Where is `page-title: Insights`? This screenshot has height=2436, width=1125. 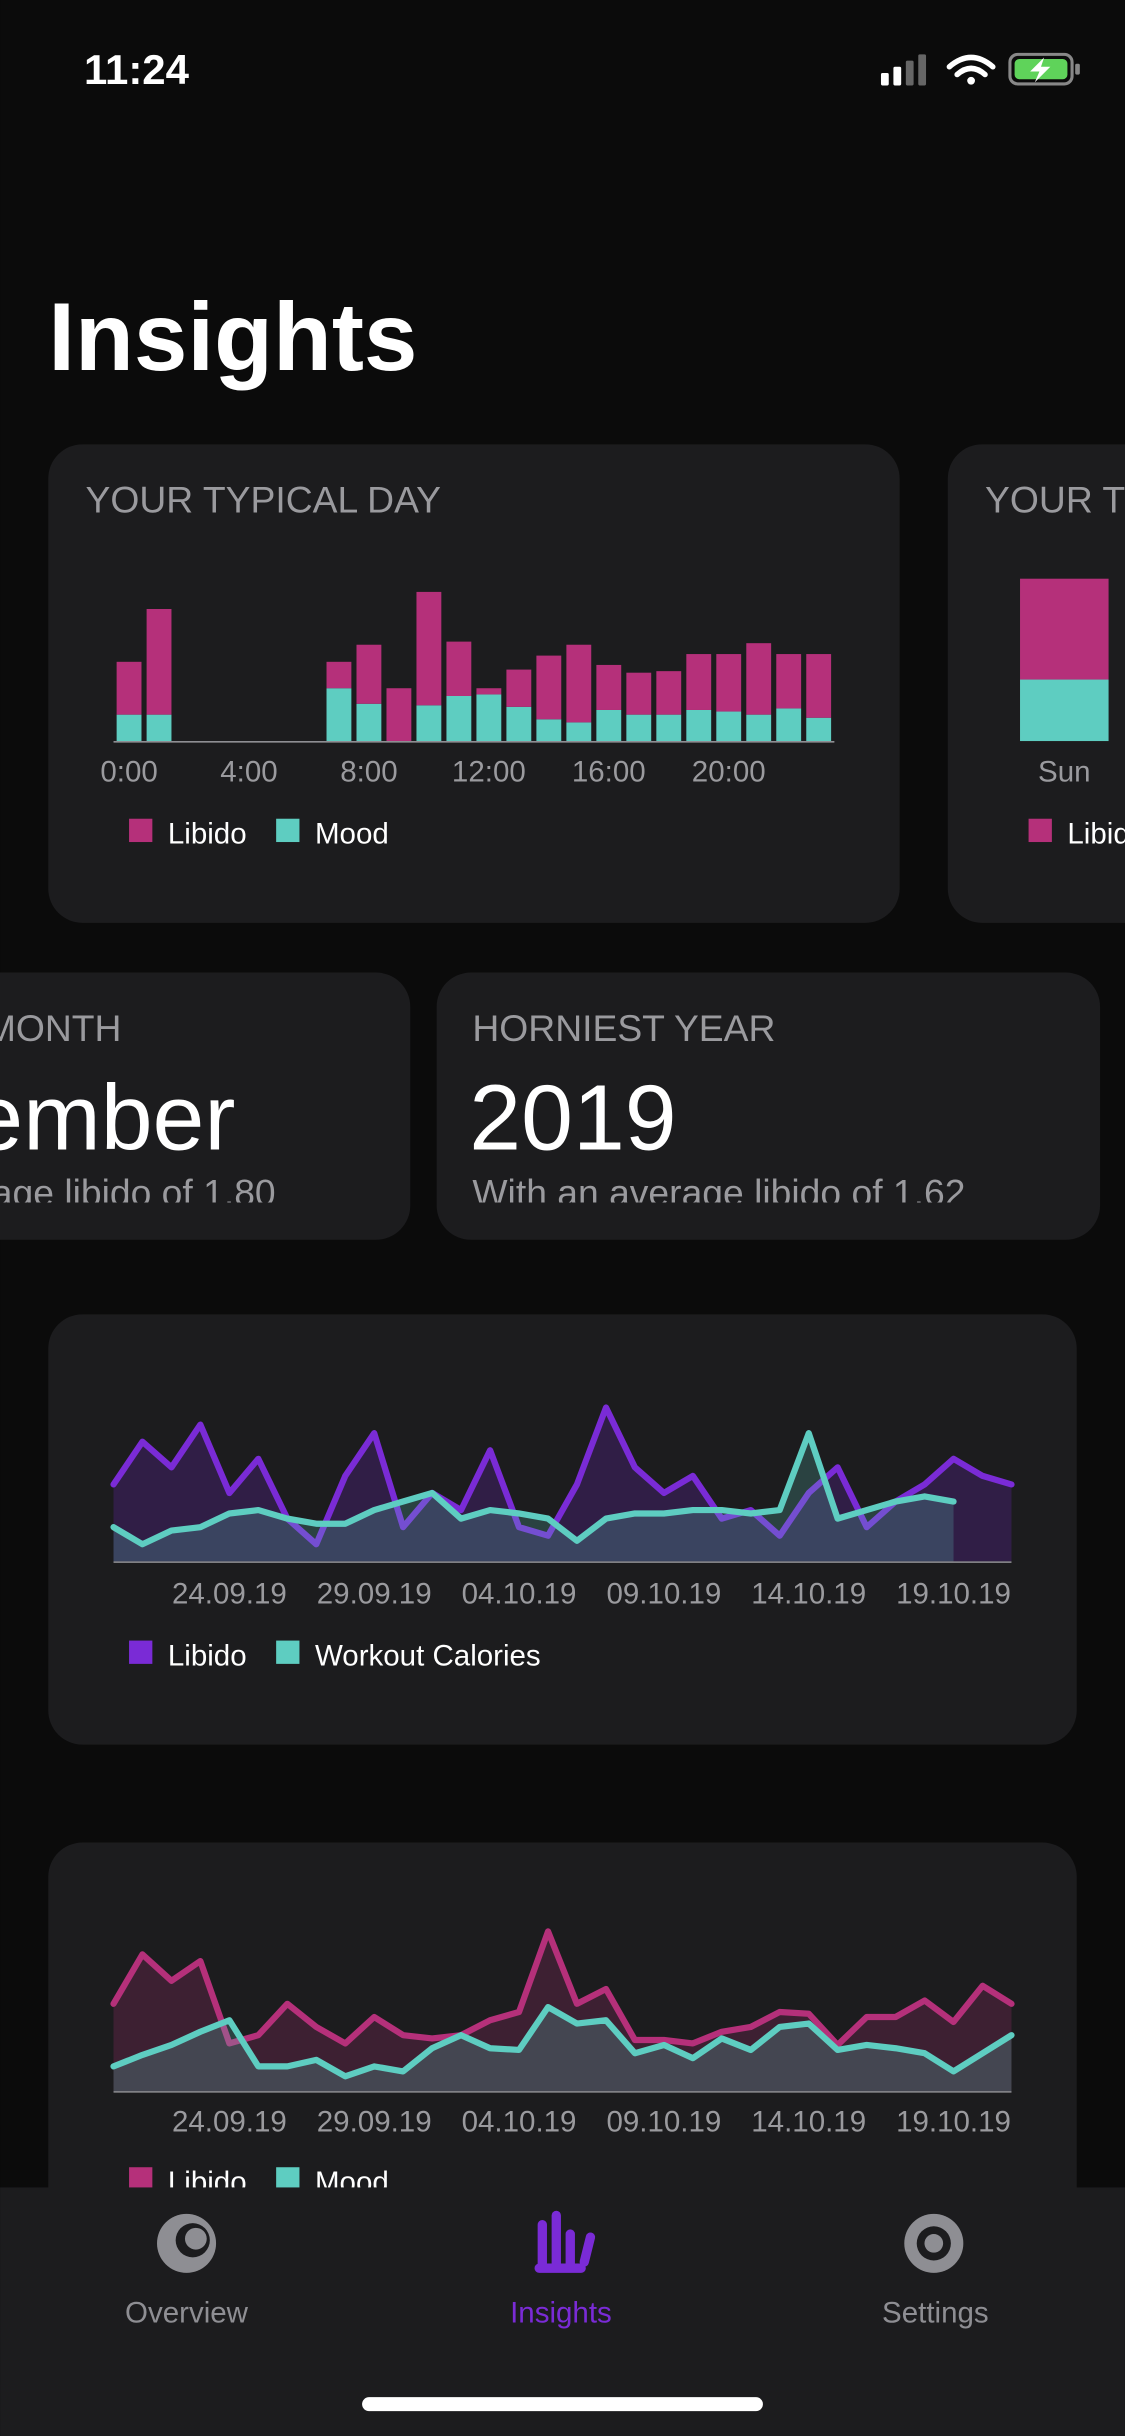 page-title: Insights is located at coordinates (232, 337).